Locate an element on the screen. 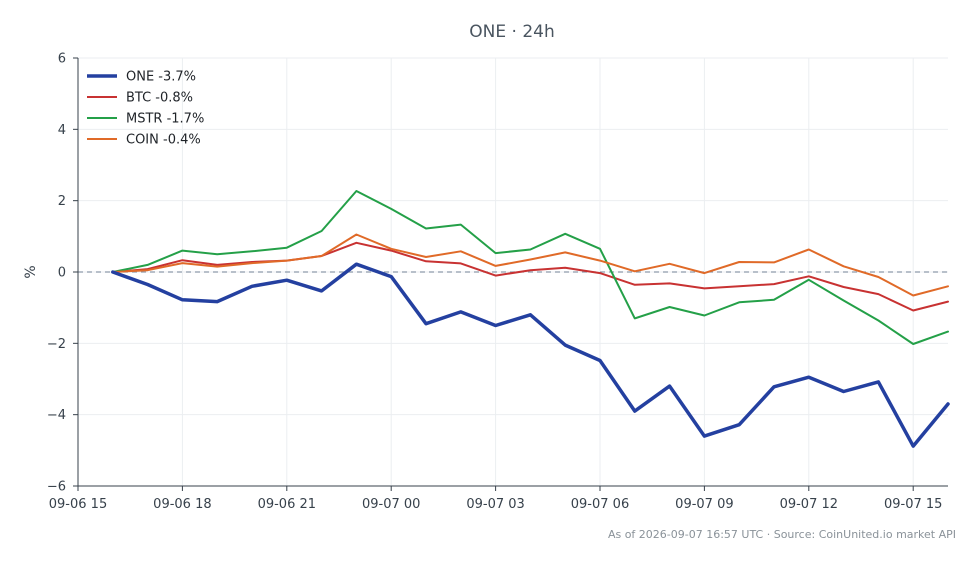  series-line-coin is located at coordinates (530, 265).